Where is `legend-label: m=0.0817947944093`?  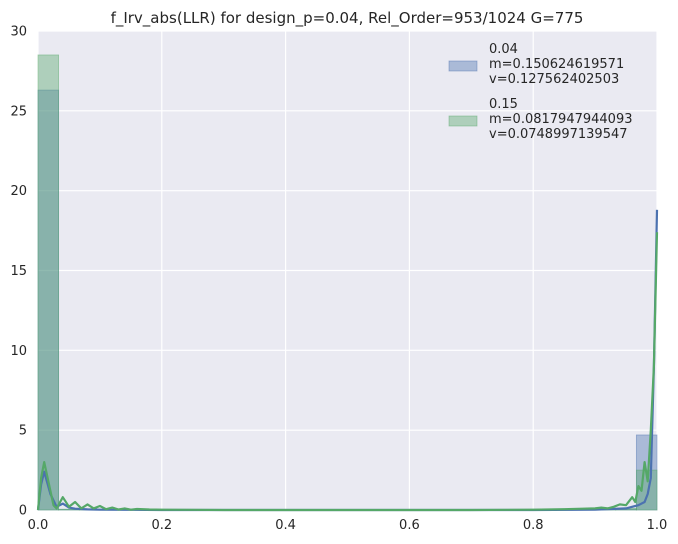
legend-label: m=0.0817947944093 is located at coordinates (560, 119).